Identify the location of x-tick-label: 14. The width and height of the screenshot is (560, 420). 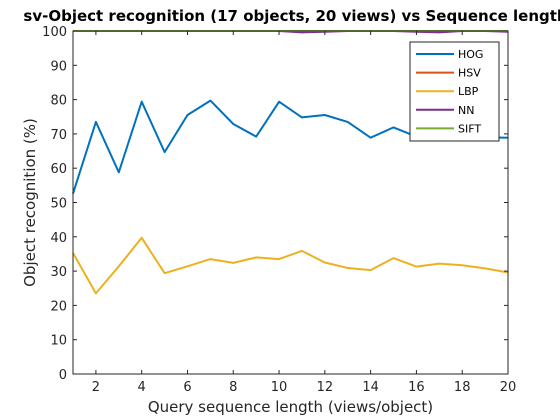
(370, 387).